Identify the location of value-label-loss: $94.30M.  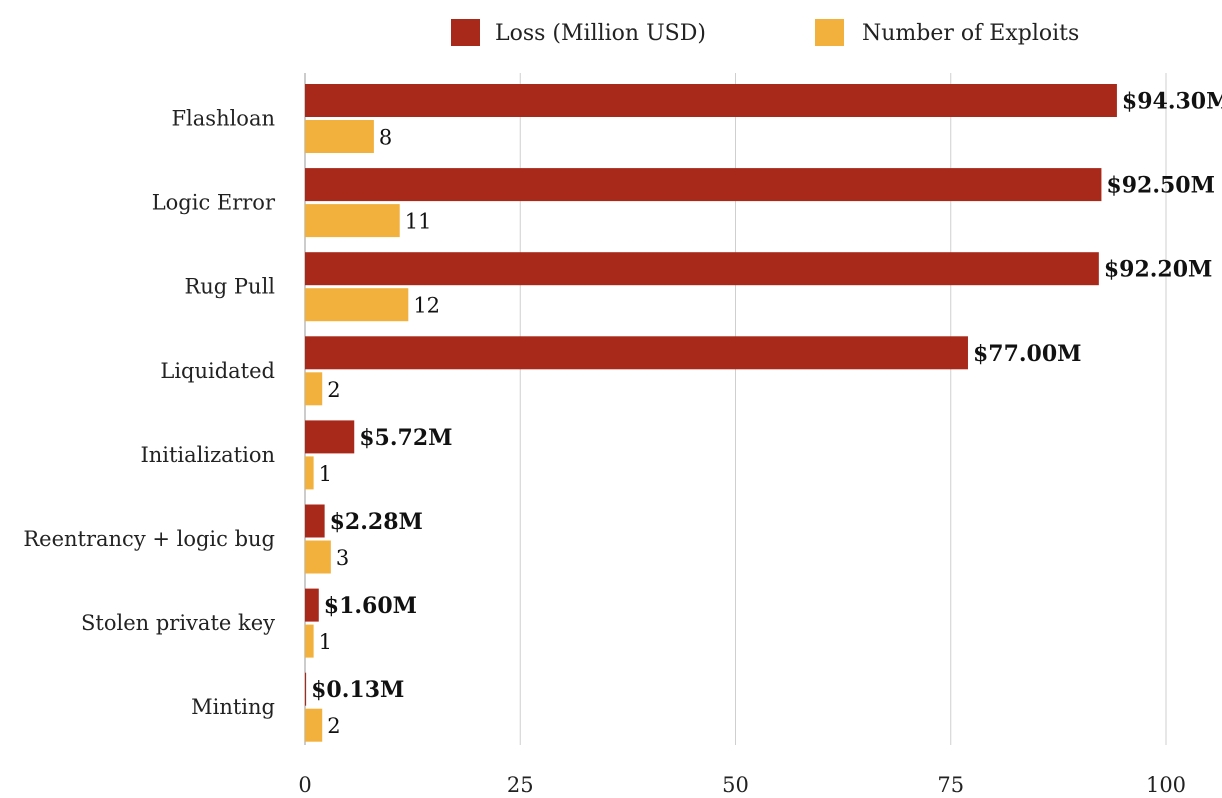
(1172, 102).